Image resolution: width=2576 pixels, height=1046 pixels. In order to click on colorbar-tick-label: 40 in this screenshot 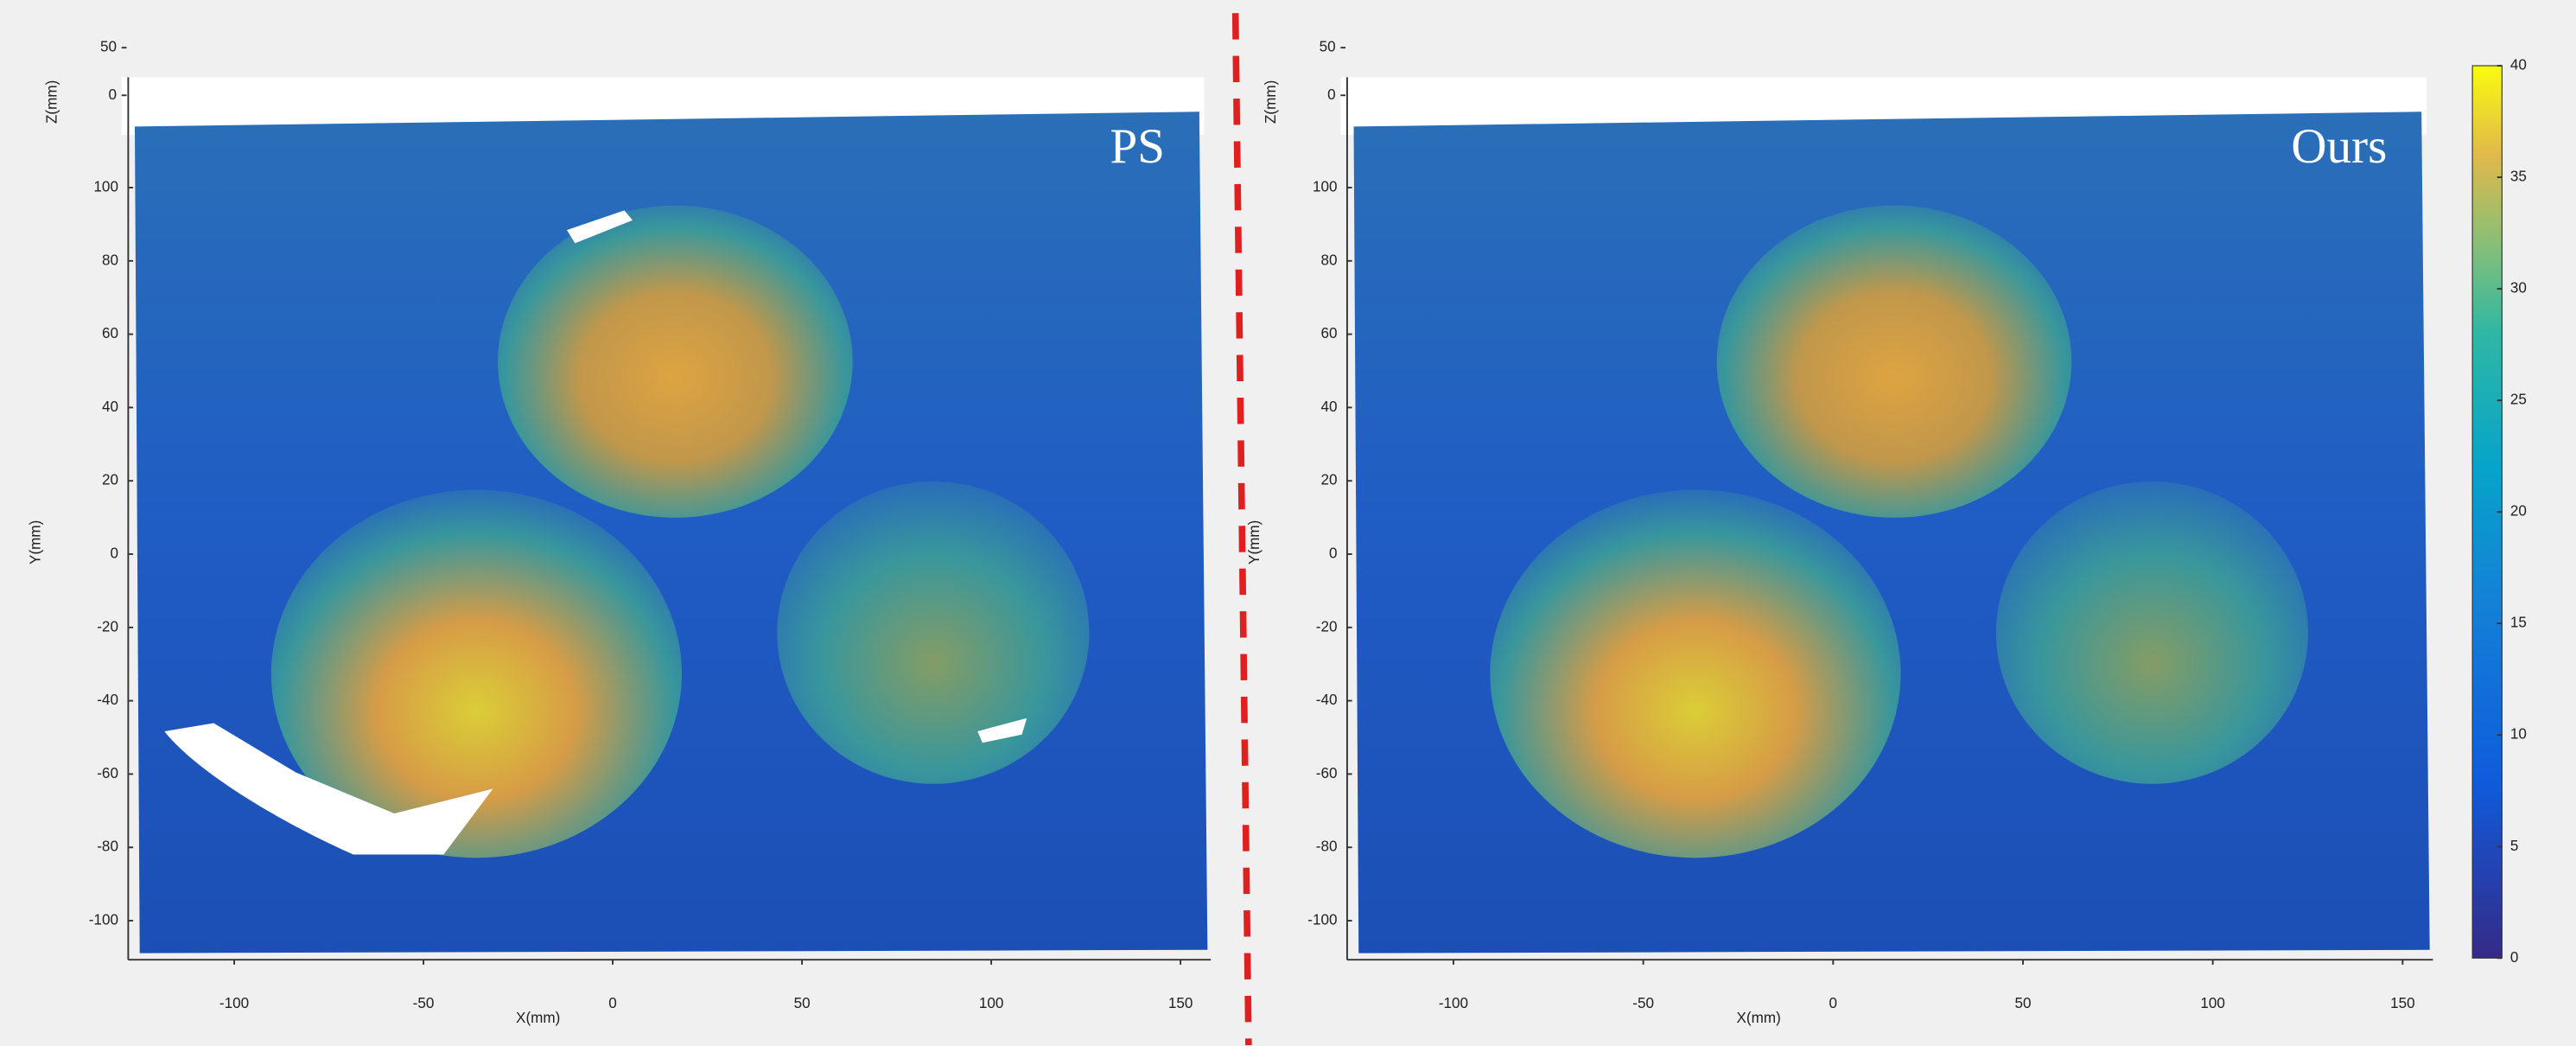, I will do `click(2519, 65)`.